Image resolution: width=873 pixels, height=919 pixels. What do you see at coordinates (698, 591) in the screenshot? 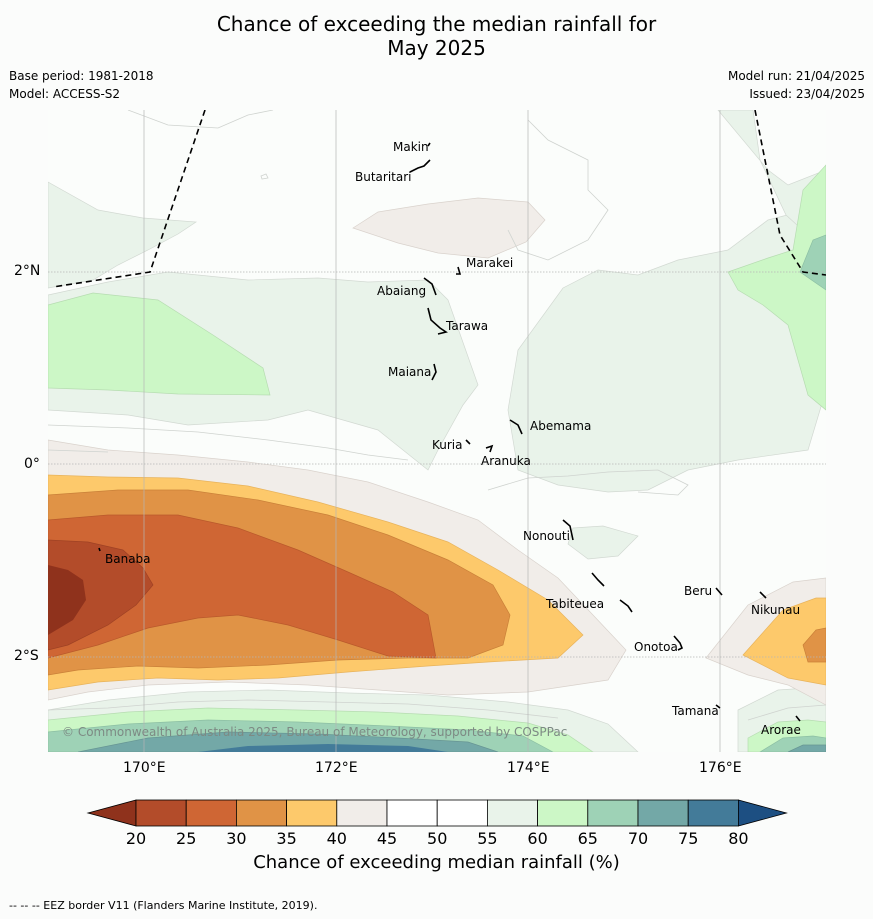
I see `place-beru: Beru` at bounding box center [698, 591].